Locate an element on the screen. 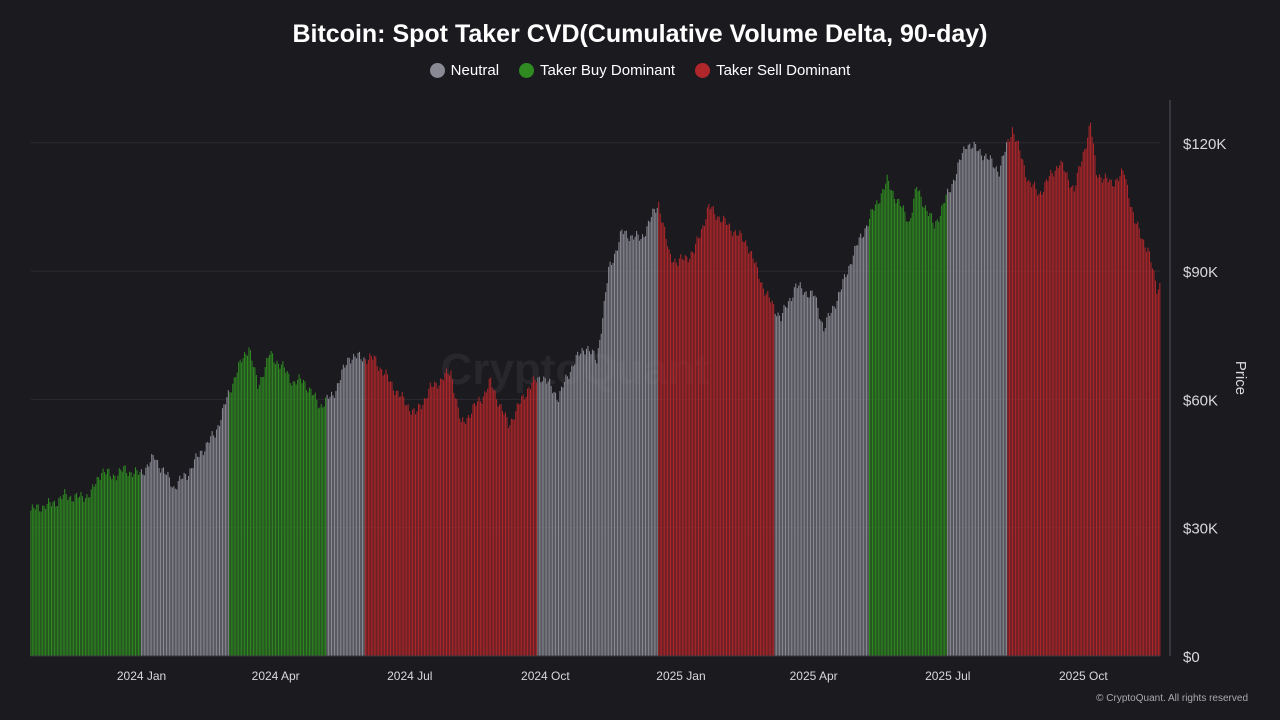  legend-item-taker-sell-dominant: Taker Sell Dominant is located at coordinates (772, 70).